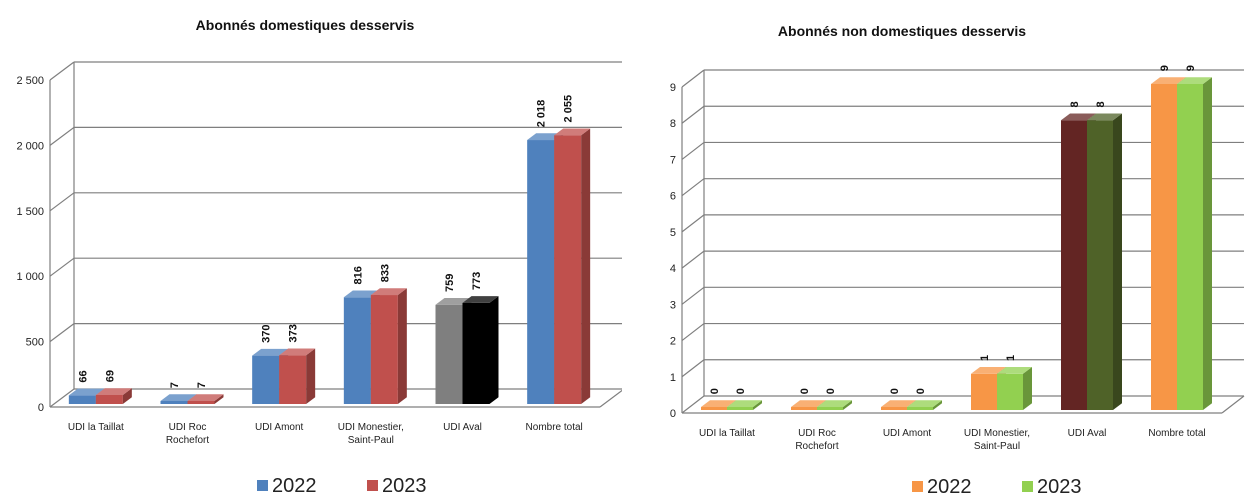 Image resolution: width=1245 pixels, height=503 pixels. Describe the element at coordinates (673, 342) in the screenshot. I see `chart-1-ytick-label: 2` at that location.